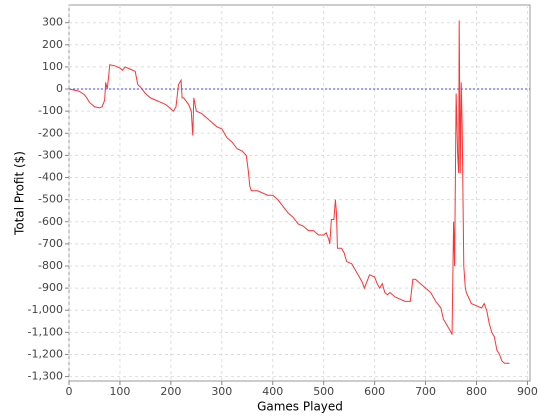  I want to click on x-tick-label: 700, so click(425, 391).